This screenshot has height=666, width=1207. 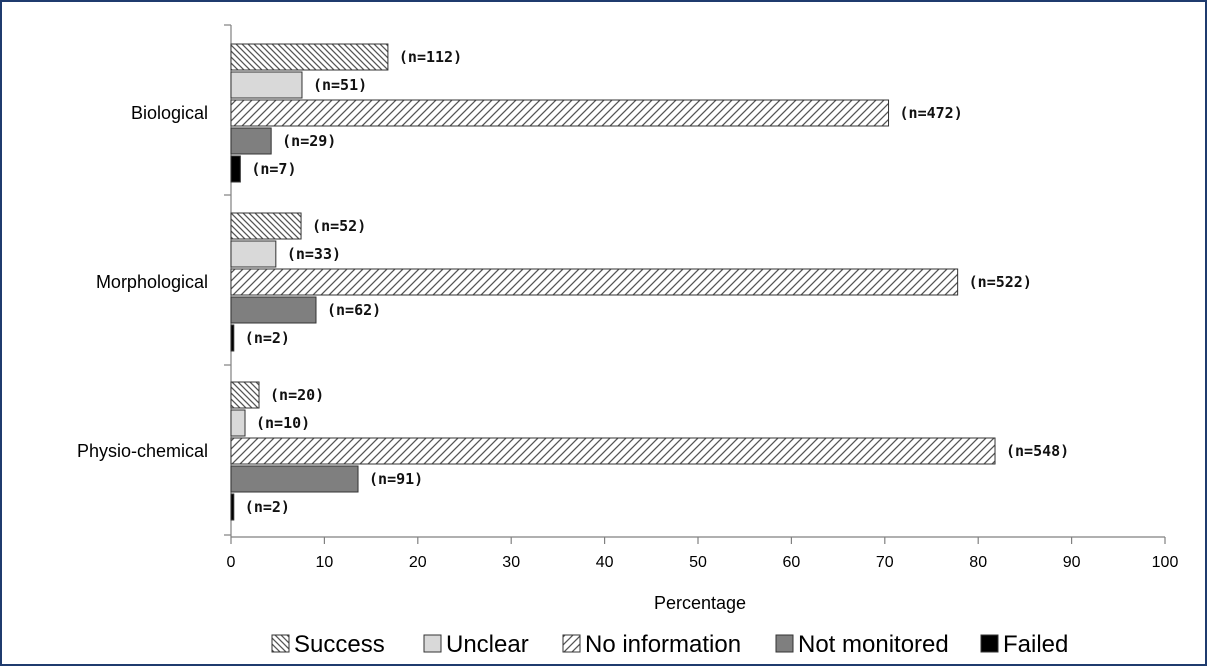 I want to click on bar-no-information-morphological, so click(x=594, y=282).